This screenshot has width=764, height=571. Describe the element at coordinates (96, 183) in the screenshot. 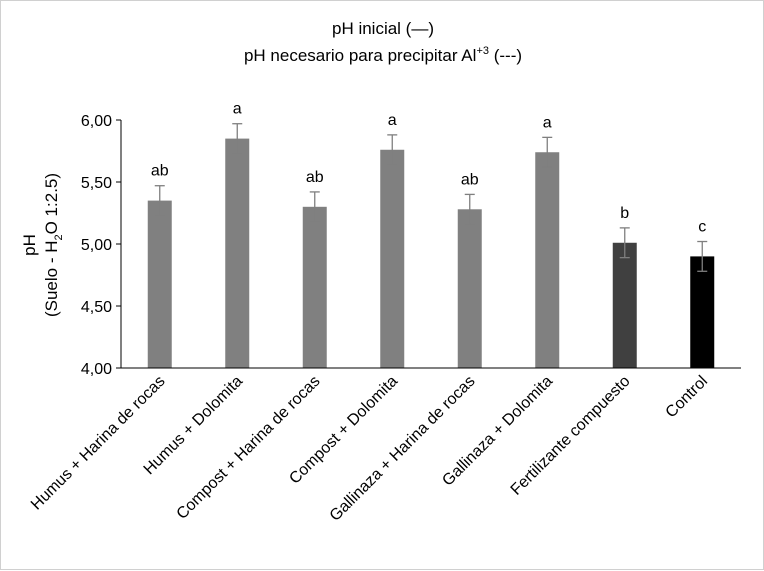

I see `y-tick-label: 5,50` at that location.